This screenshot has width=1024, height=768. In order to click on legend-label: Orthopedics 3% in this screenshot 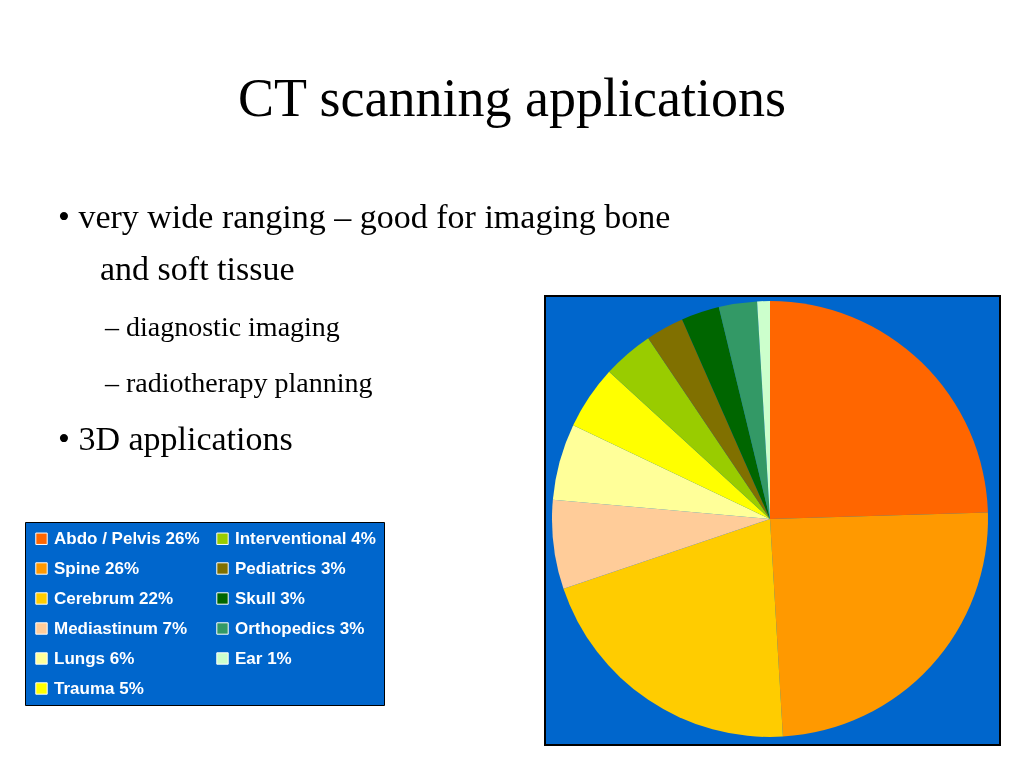, I will do `click(300, 628)`.